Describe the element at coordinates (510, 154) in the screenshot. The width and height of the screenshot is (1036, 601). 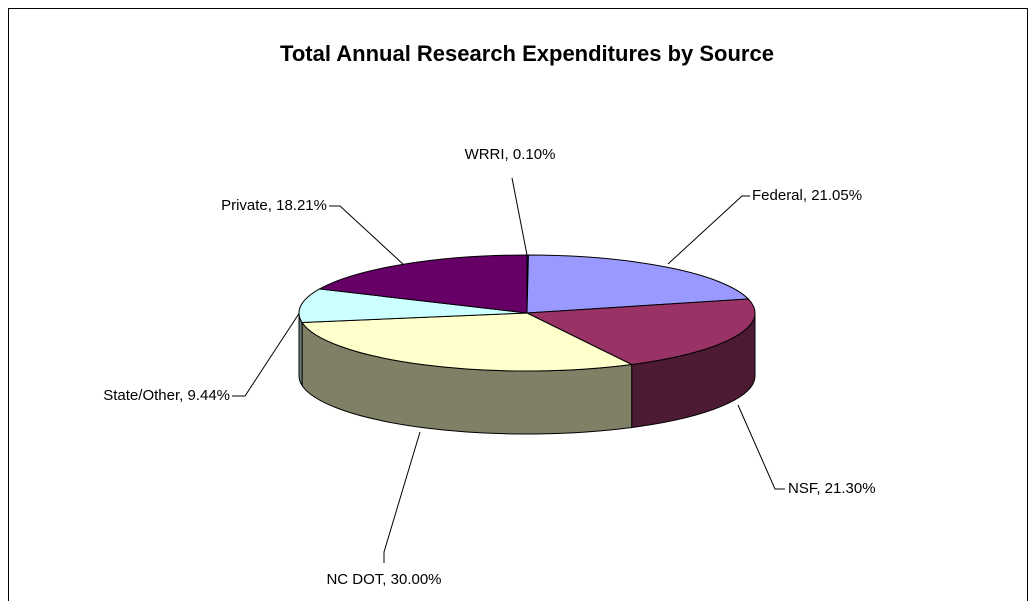
I see `data-label: WRRI, 0.10%` at that location.